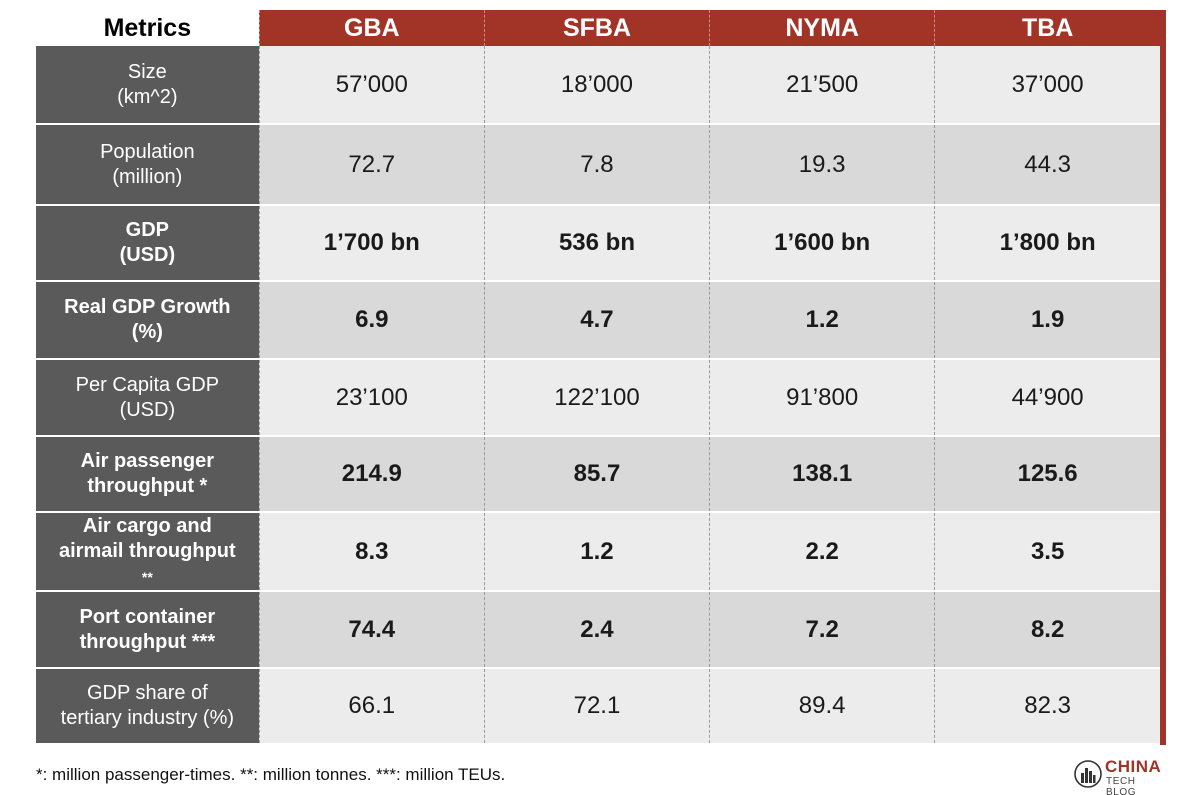 The height and width of the screenshot is (795, 1200). What do you see at coordinates (148, 320) in the screenshot?
I see `row-label: Real GDP Growth (%)` at bounding box center [148, 320].